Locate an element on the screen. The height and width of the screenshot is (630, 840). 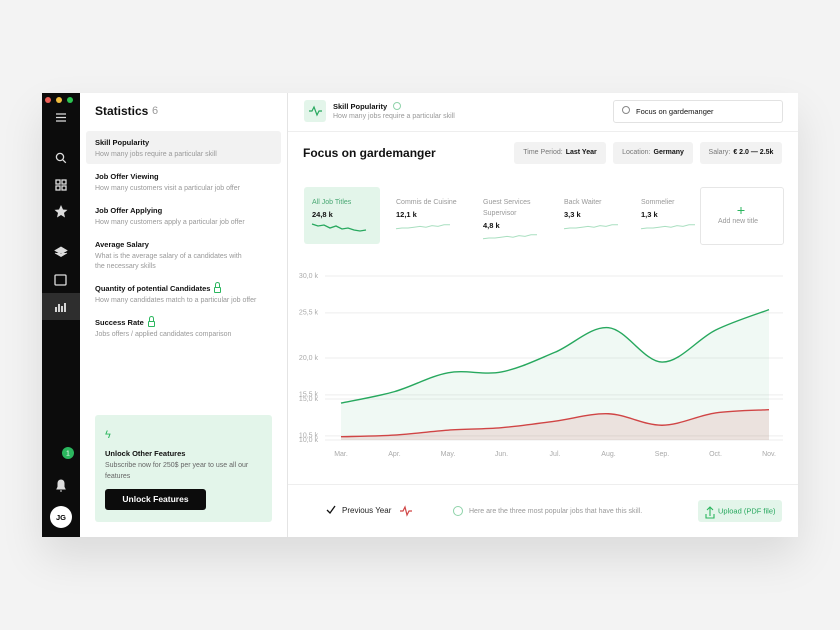
filter-value: Germany is located at coordinates (668, 152).